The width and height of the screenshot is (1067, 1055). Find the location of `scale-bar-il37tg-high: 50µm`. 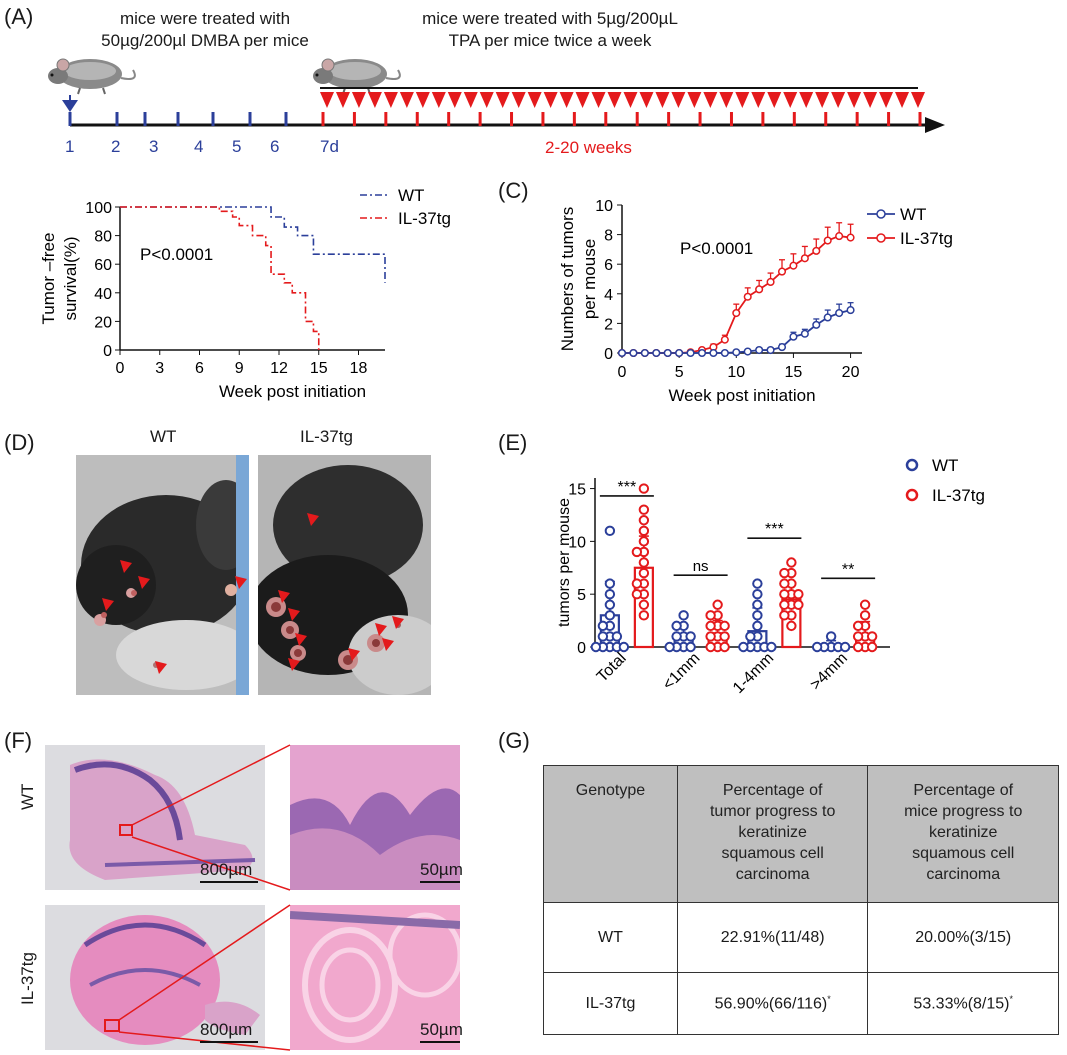

scale-bar-il37tg-high: 50µm is located at coordinates (441, 1031).